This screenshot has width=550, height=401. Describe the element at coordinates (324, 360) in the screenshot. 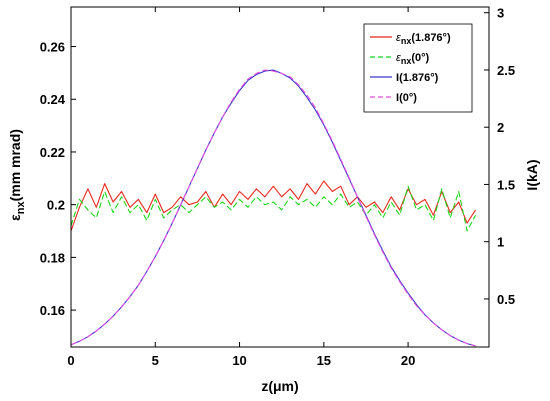

I see `x-tick-label: 15` at that location.